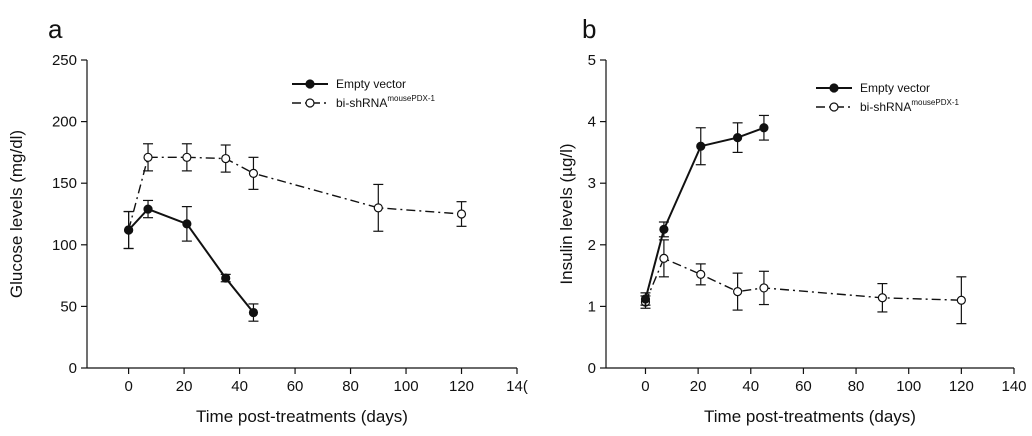 This screenshot has width=1032, height=436. I want to click on y-tick-label: 100, so click(64, 245).